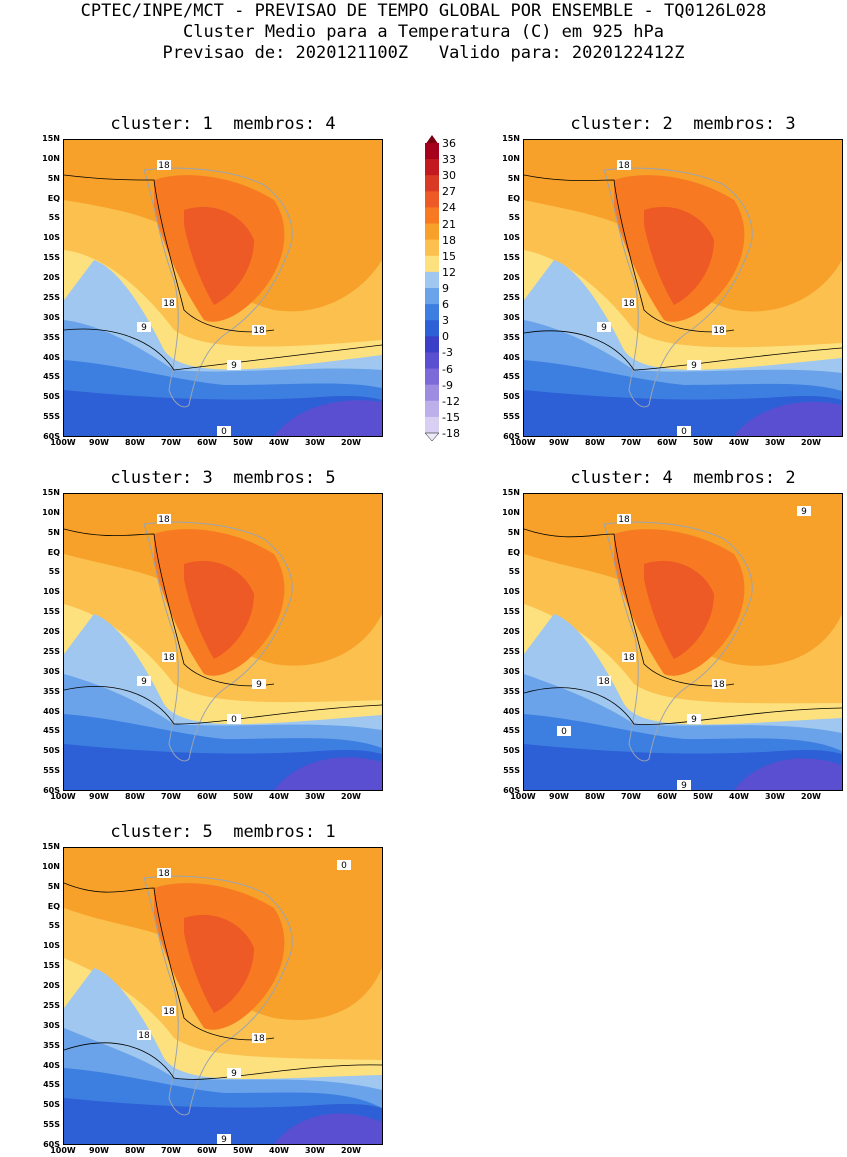  Describe the element at coordinates (683, 124) in the screenshot. I see `panel-title: cluster: 2 membros: 3` at that location.